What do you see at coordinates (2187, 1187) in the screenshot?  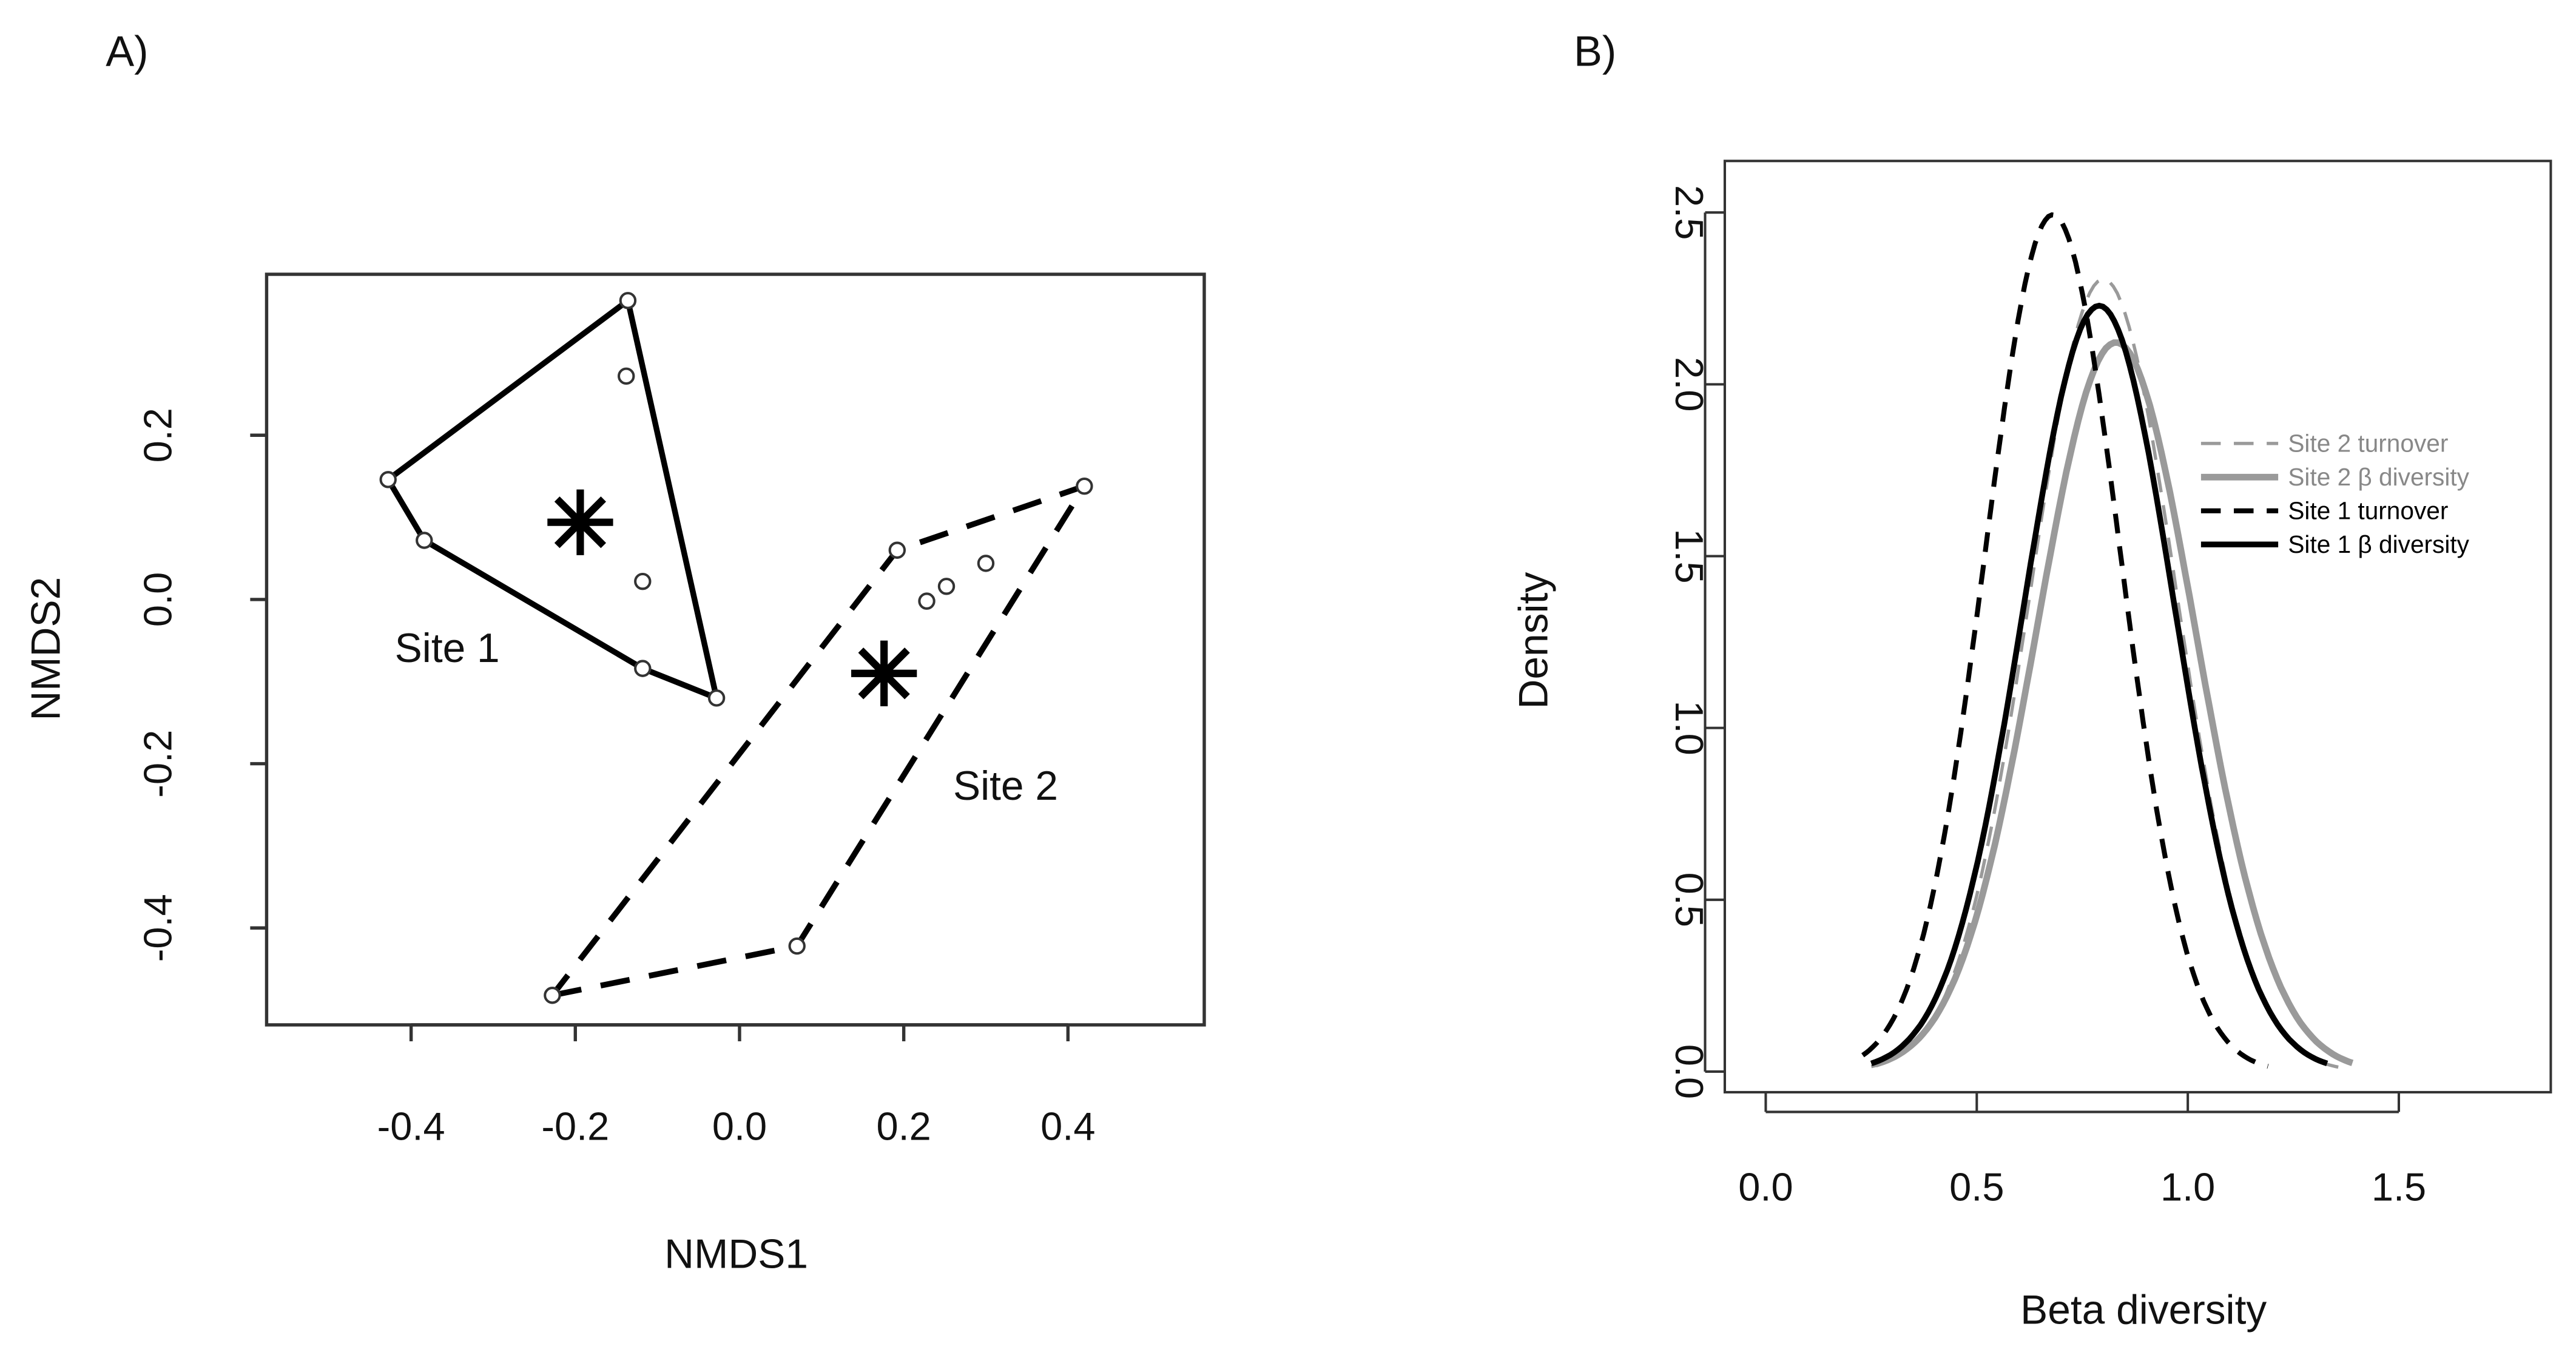 I see `x-tick-label: 1.0` at bounding box center [2187, 1187].